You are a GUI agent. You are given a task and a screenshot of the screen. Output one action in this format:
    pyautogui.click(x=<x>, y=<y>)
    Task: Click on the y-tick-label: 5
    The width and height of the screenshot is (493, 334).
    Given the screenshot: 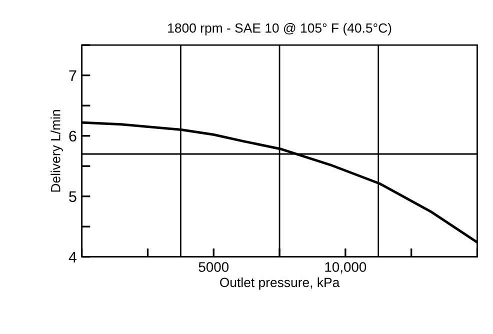 What is the action you would take?
    pyautogui.click(x=72, y=196)
    